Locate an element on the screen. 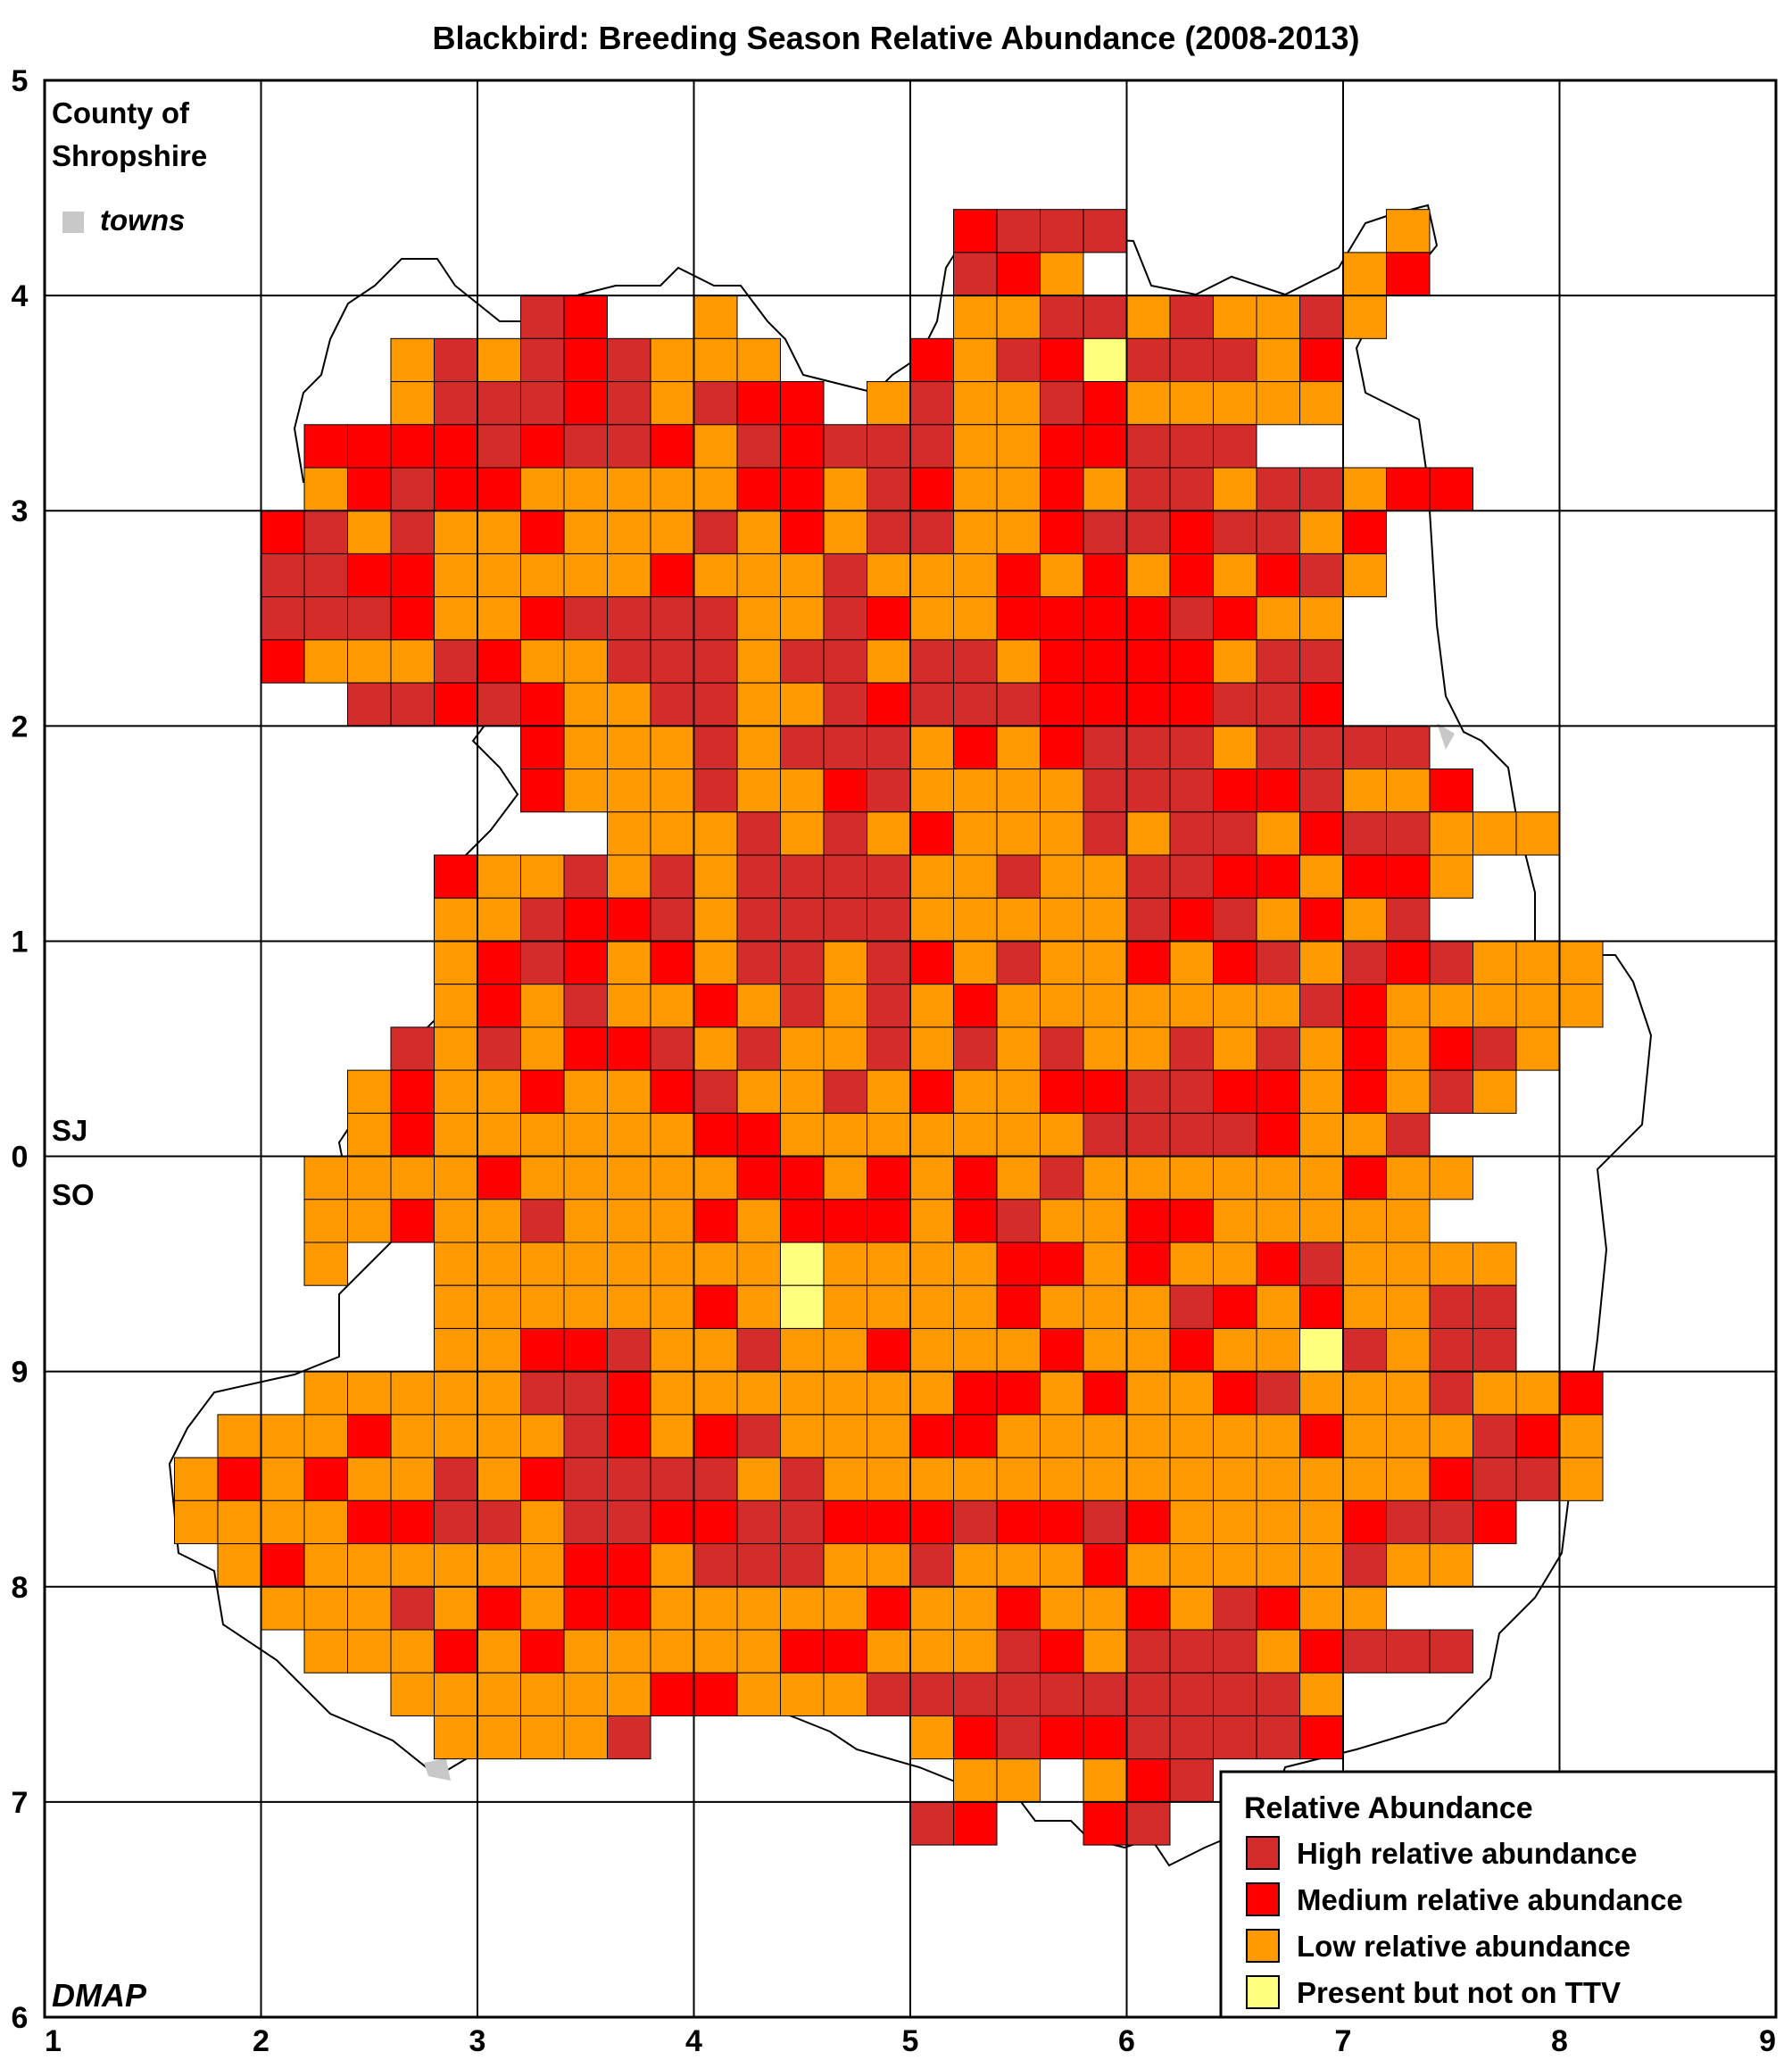 This screenshot has height=2060, width=1792. x-tick-label: 7 is located at coordinates (1343, 2041).